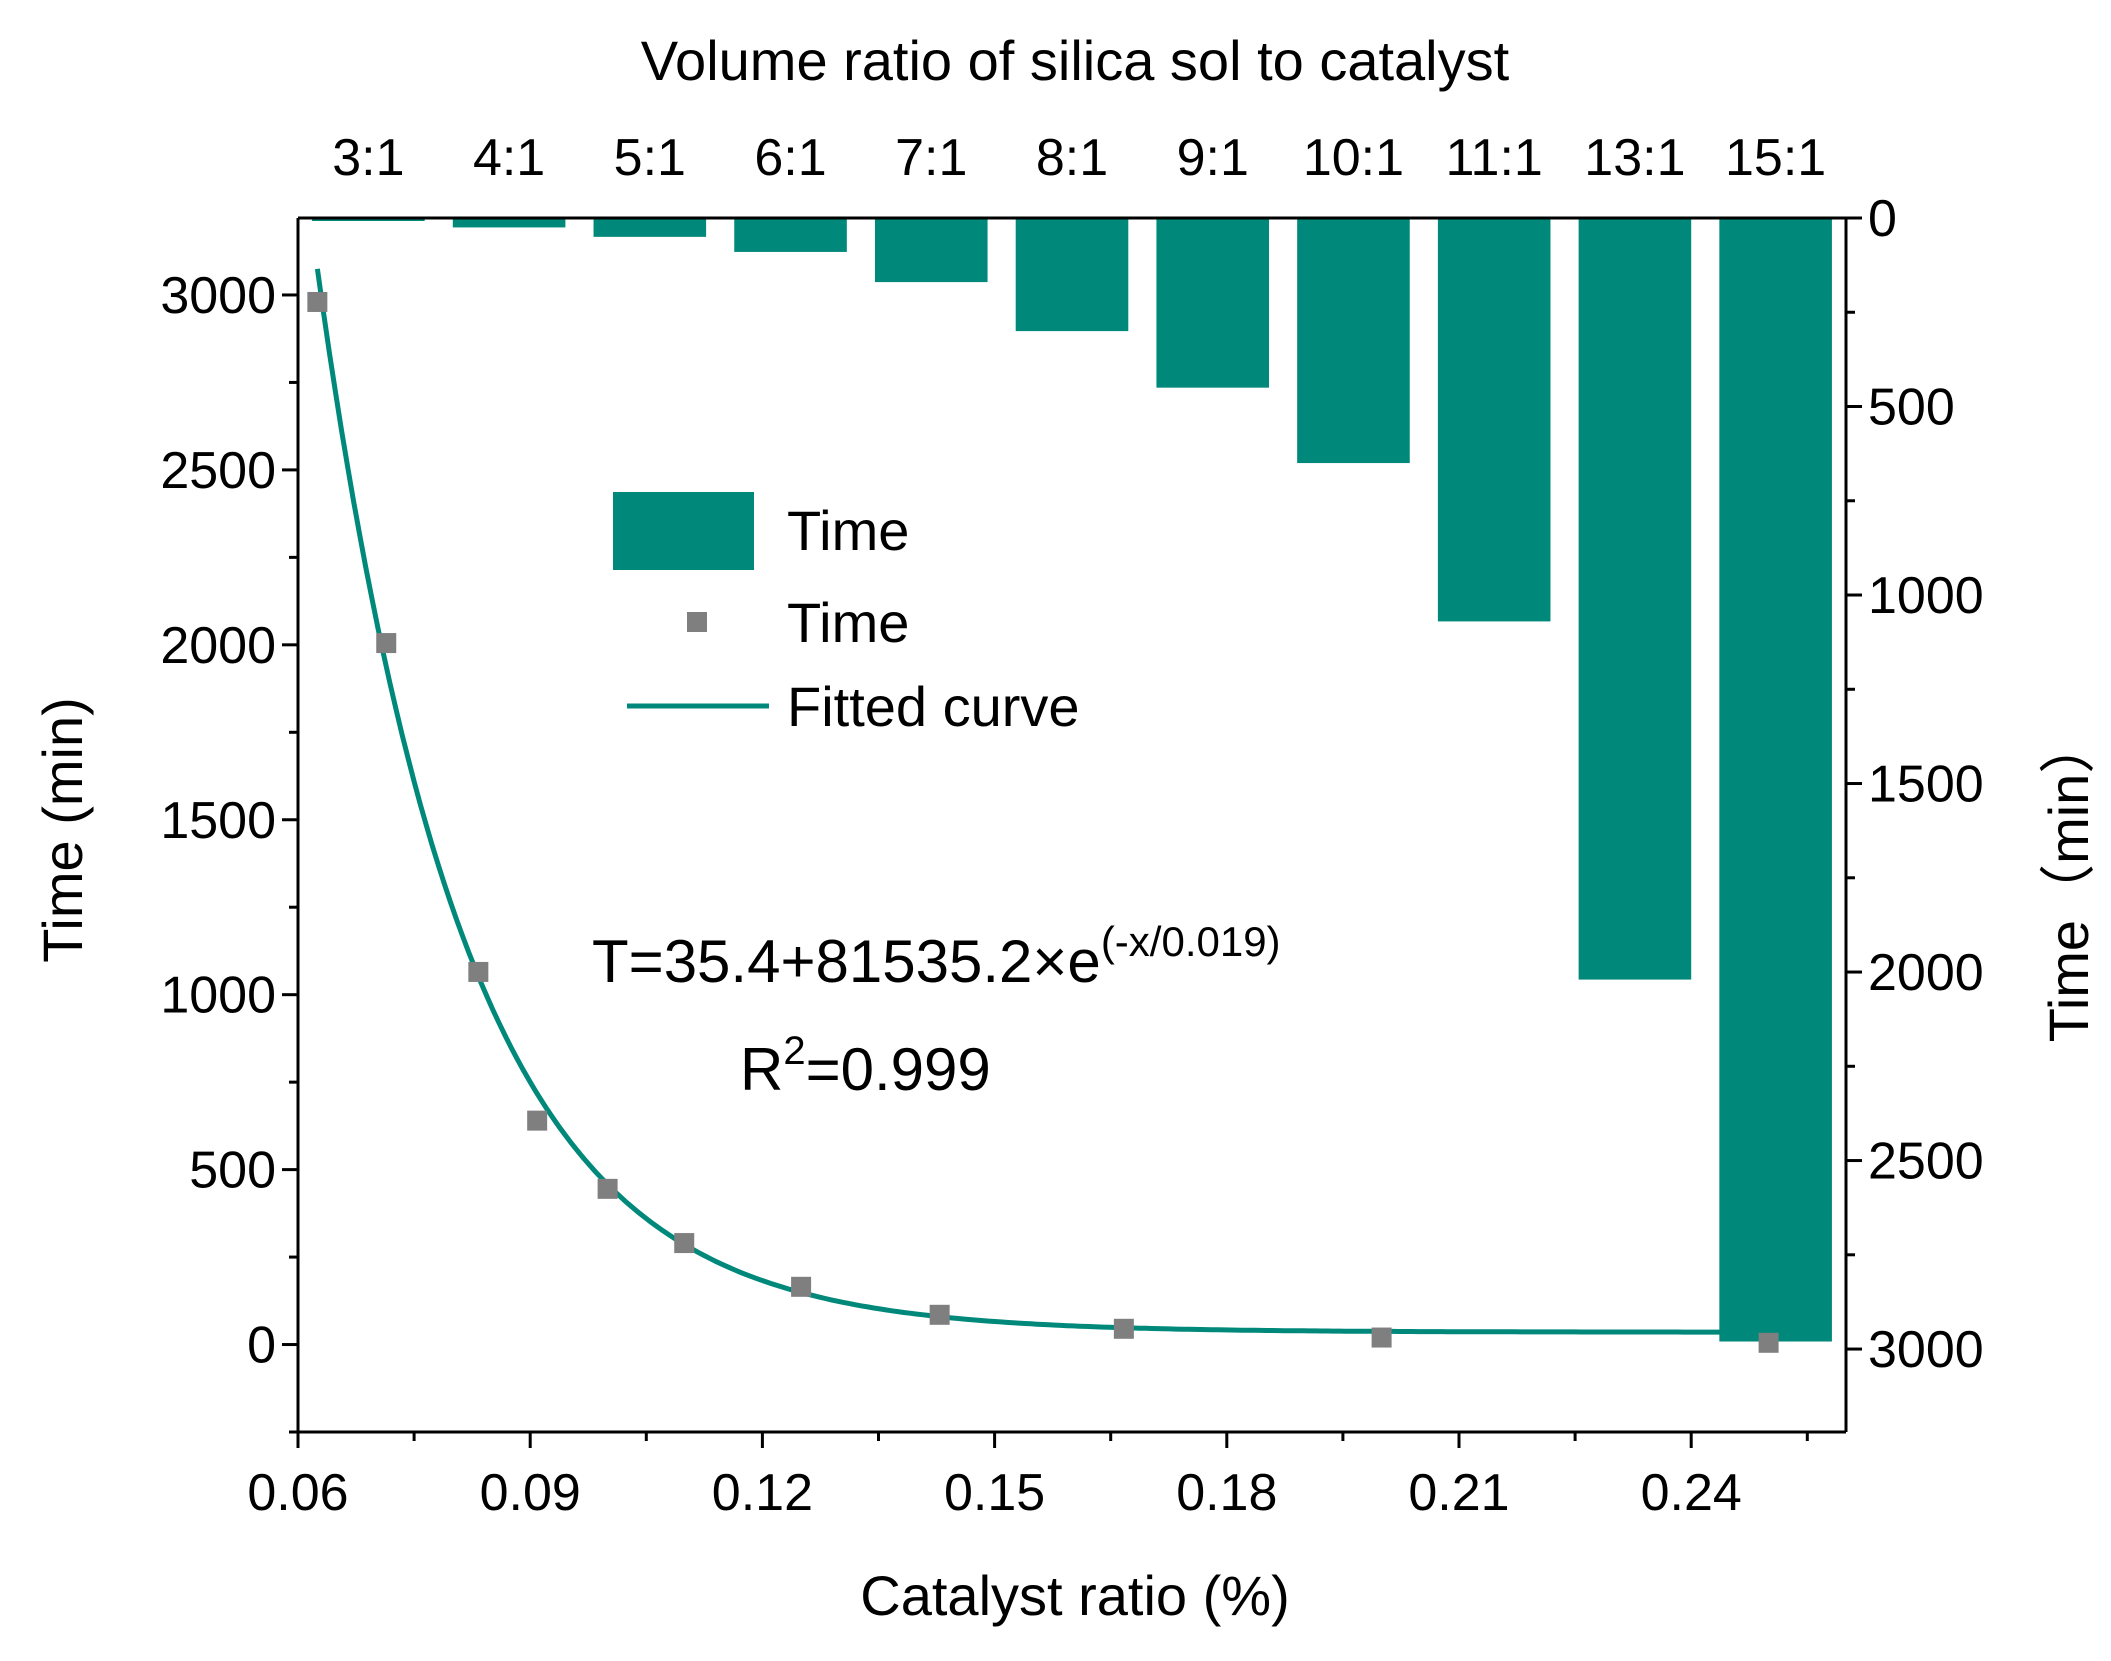  I want to click on legend-bar-label: Time, so click(848, 530).